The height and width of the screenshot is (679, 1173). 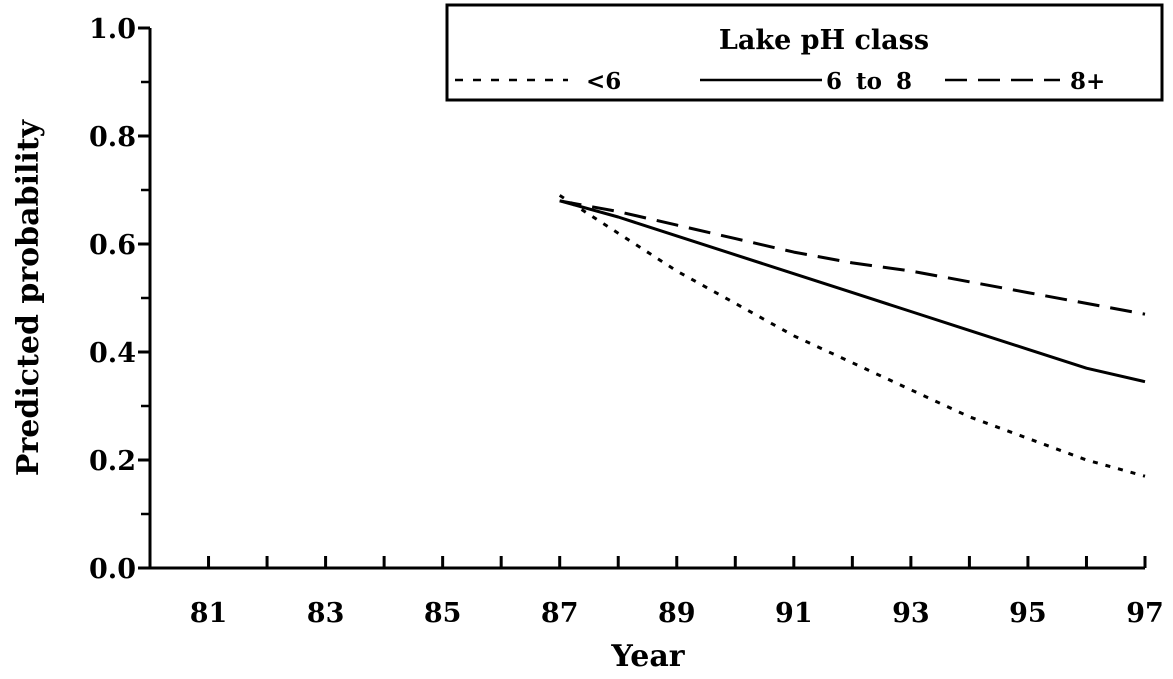 What do you see at coordinates (869, 81) in the screenshot?
I see `legend-label-6to8: 6 to 8` at bounding box center [869, 81].